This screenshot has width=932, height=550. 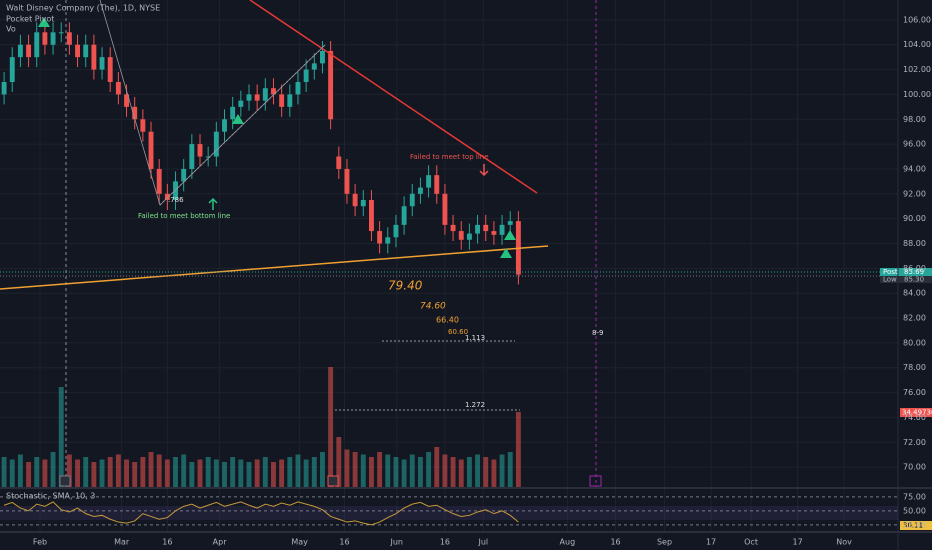 I want to click on arrow-up, so click(x=213, y=203).